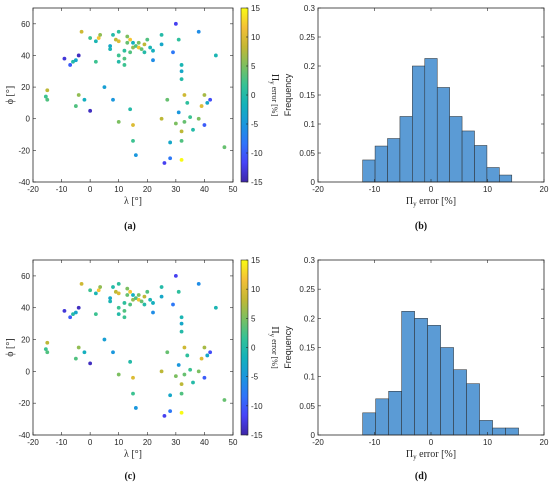 The height and width of the screenshot is (488, 550). Describe the element at coordinates (24, 435) in the screenshot. I see `y-tick-label: -40` at that location.